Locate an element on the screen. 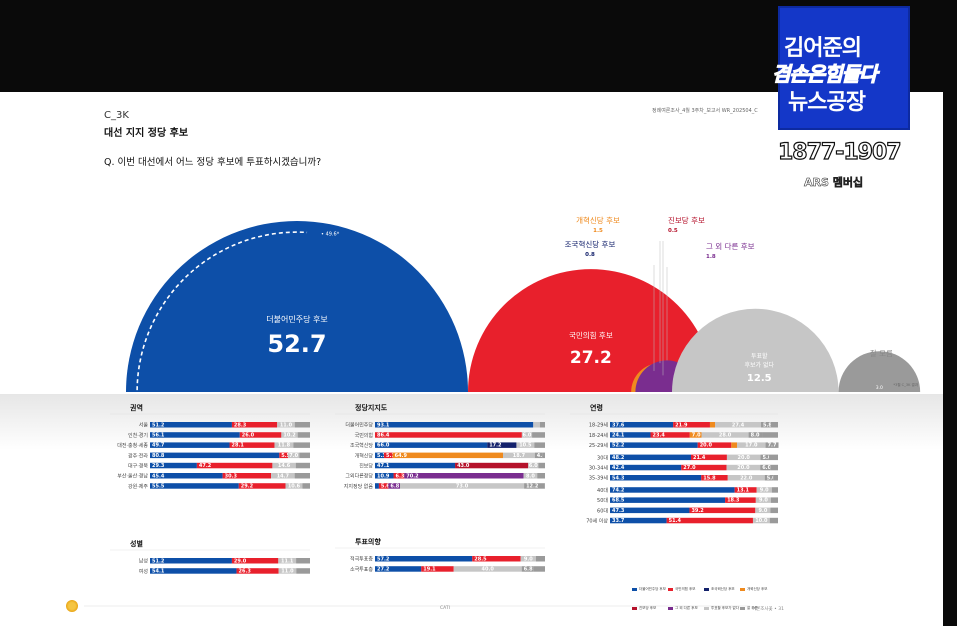 The height and width of the screenshot is (626, 957). bar-value: 40.0 is located at coordinates (488, 570).